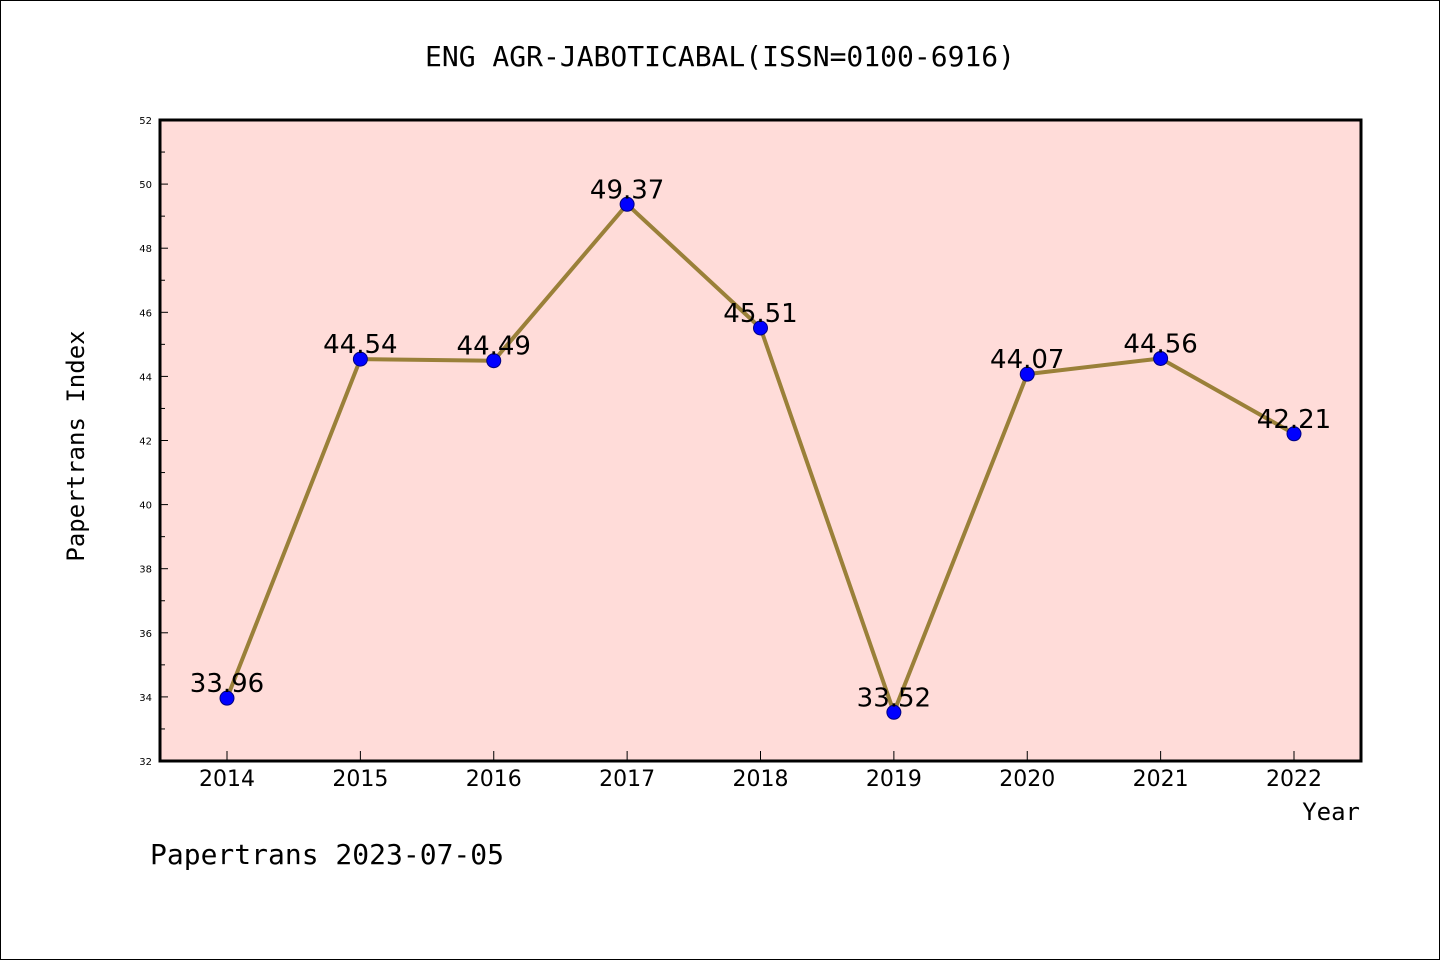 Image resolution: width=1440 pixels, height=960 pixels. What do you see at coordinates (145, 634) in the screenshot?
I see `y-tick-label: 36` at bounding box center [145, 634].